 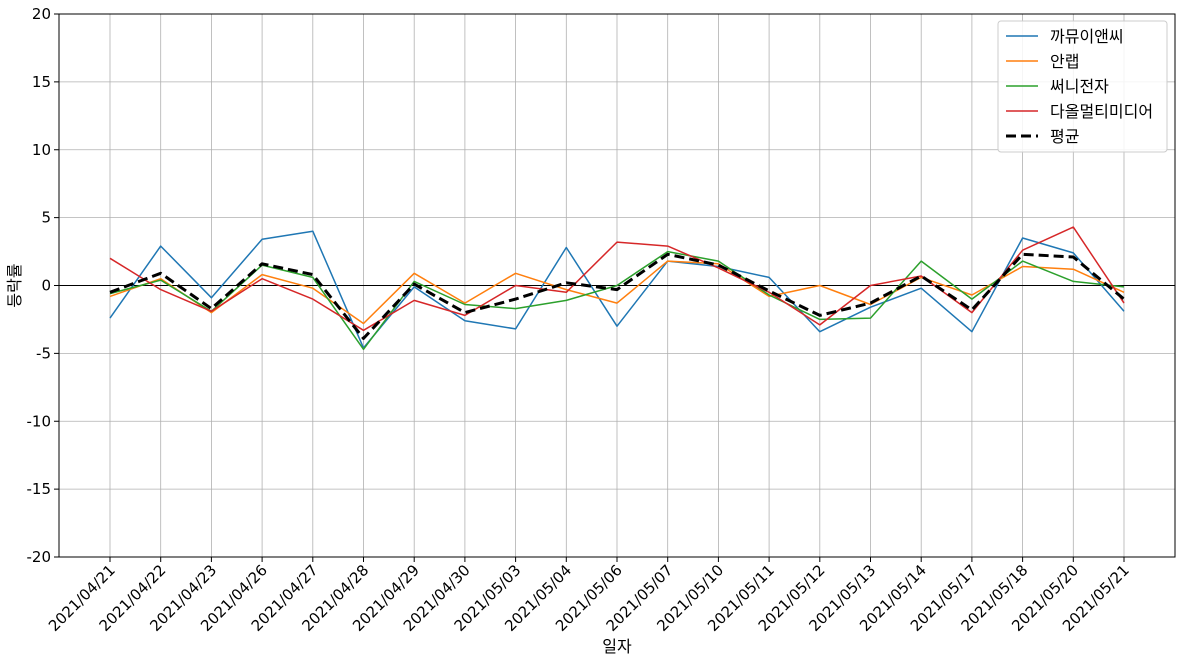 What do you see at coordinates (1101, 111) in the screenshot?
I see `legend-label-3: 다올멀티미디어` at bounding box center [1101, 111].